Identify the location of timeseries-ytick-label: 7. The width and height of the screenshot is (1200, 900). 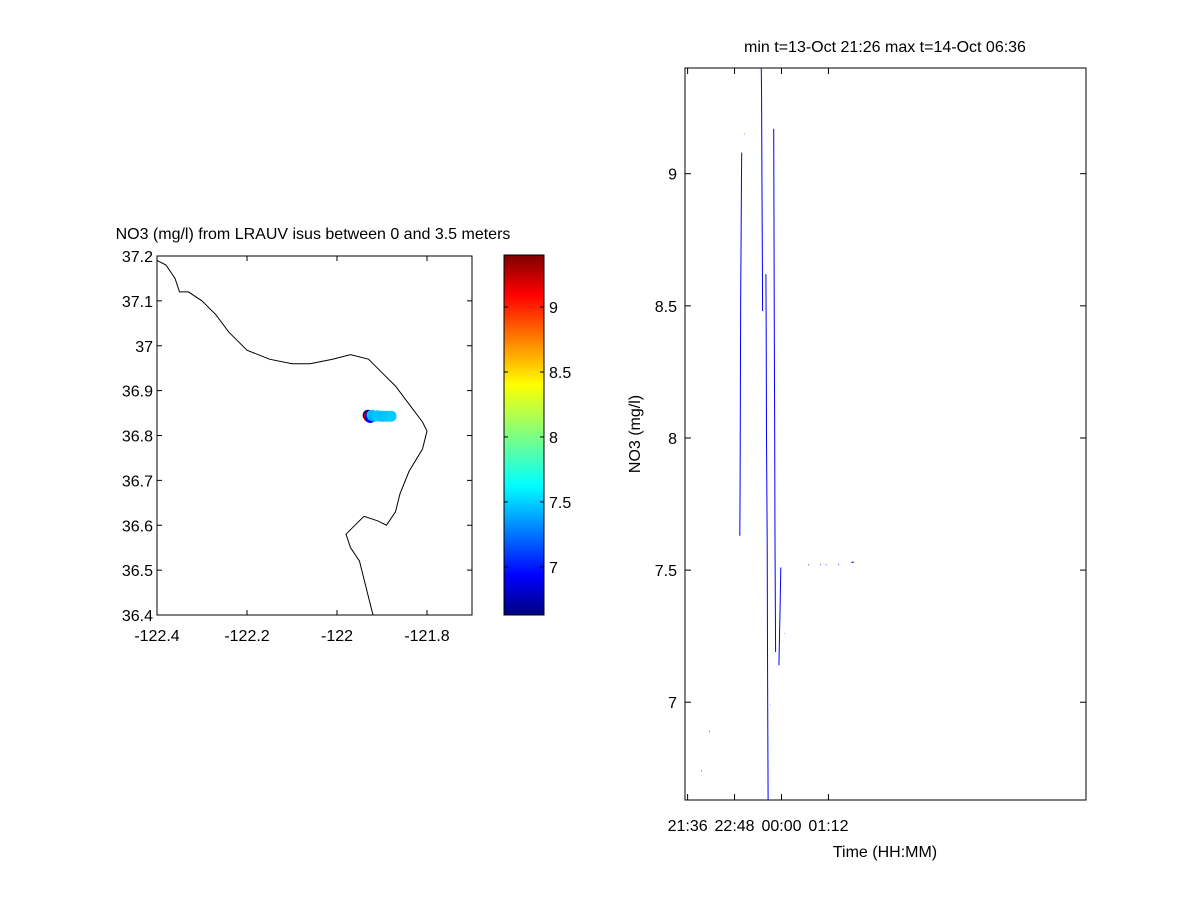
(672, 703).